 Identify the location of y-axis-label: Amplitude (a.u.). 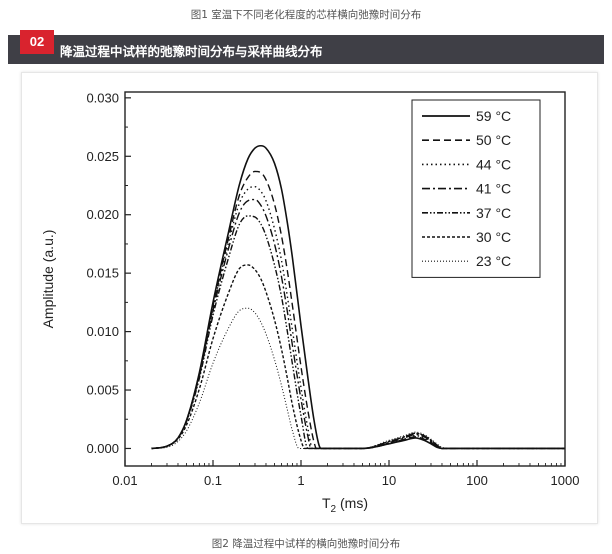
(48, 279).